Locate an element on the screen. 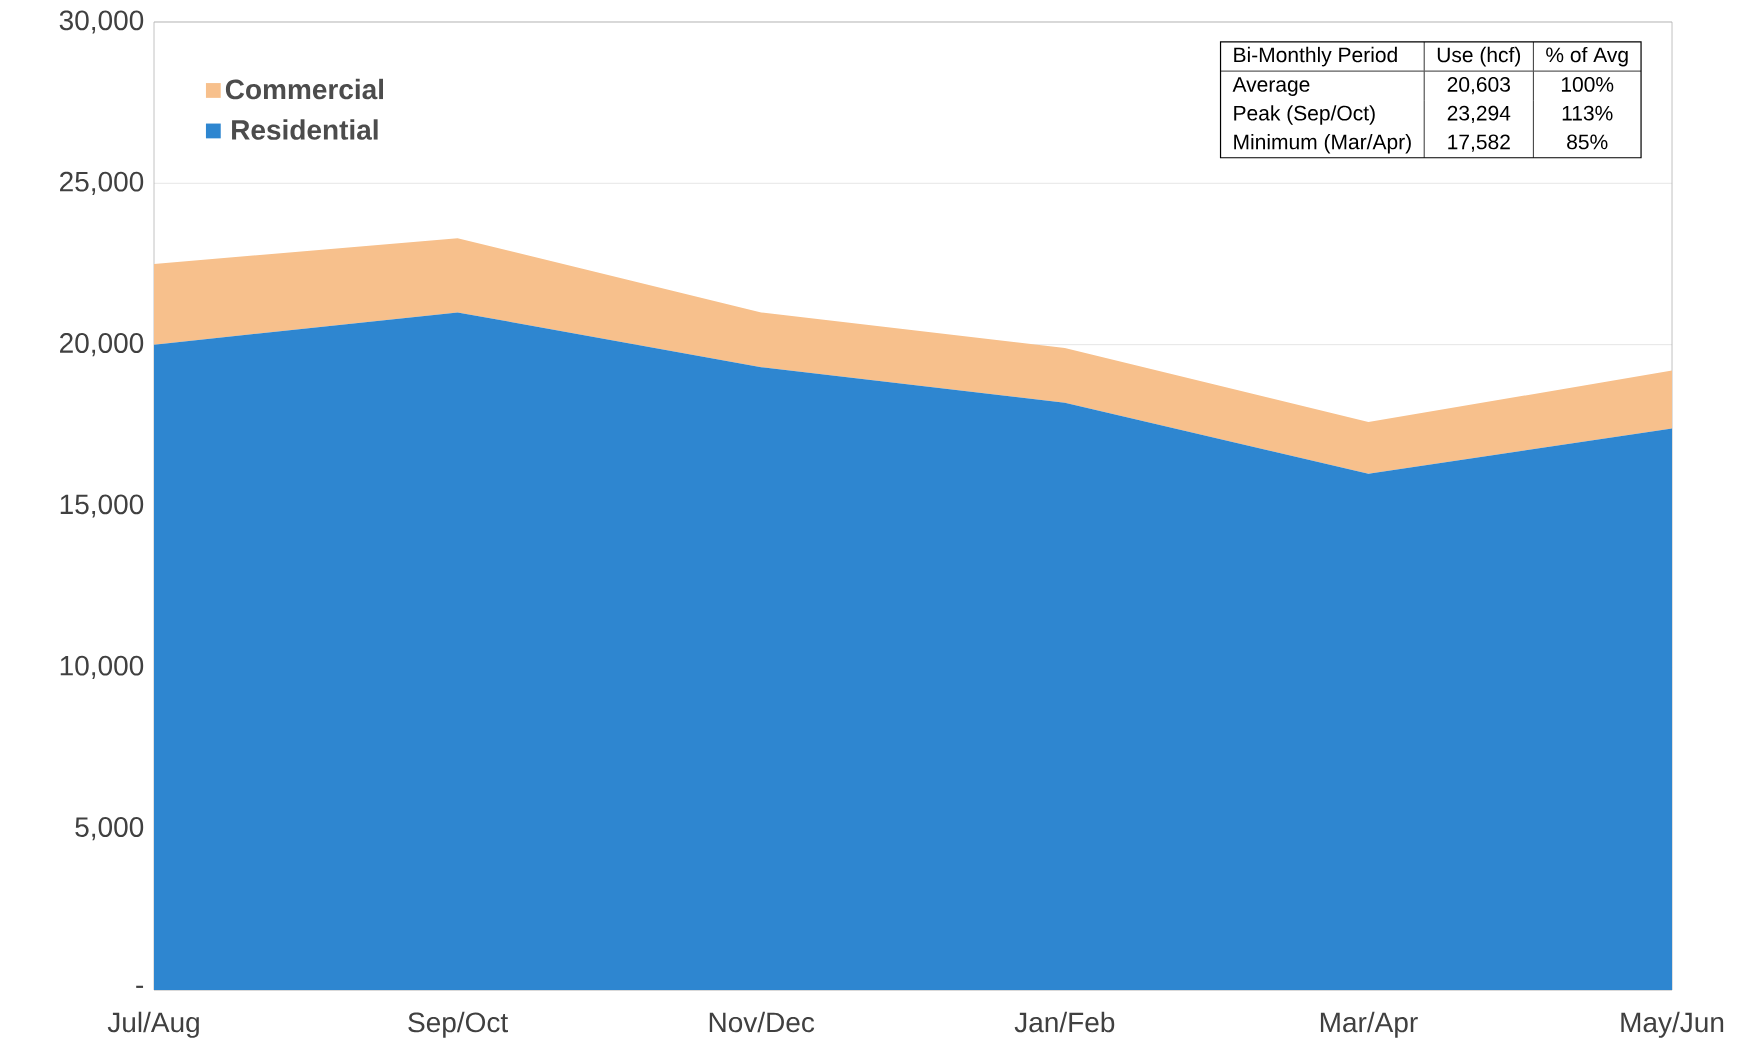 This screenshot has height=1059, width=1748. y-tick-label: 25,000 is located at coordinates (102, 183).